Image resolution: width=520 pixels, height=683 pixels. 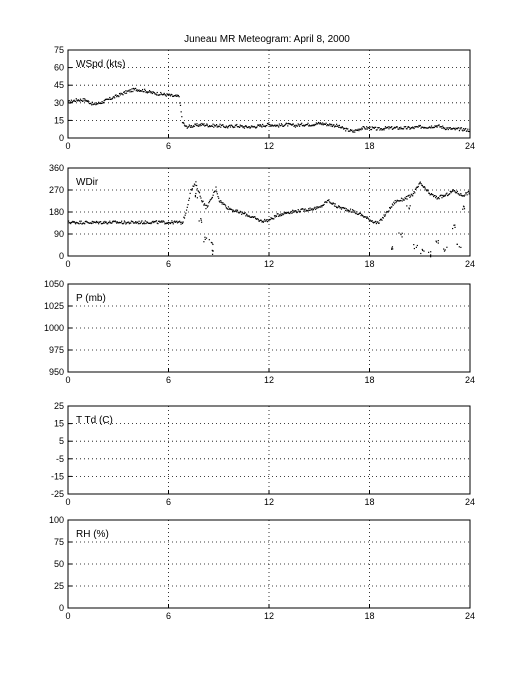 What do you see at coordinates (56, 190) in the screenshot?
I see `y-tick-label: 270` at bounding box center [56, 190].